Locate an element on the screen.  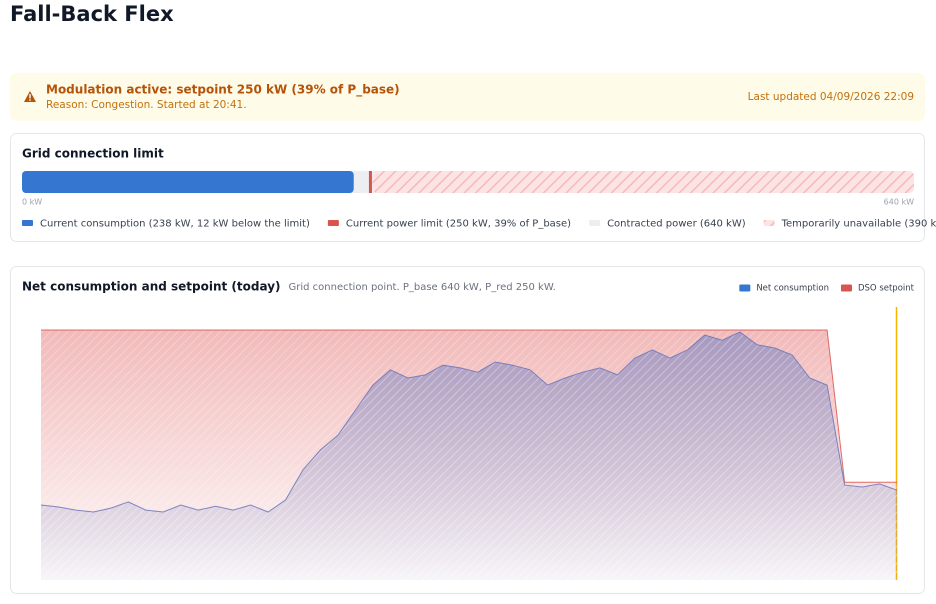
legend-label: Temporarily unavailable (390 kW) is located at coordinates (858, 224).